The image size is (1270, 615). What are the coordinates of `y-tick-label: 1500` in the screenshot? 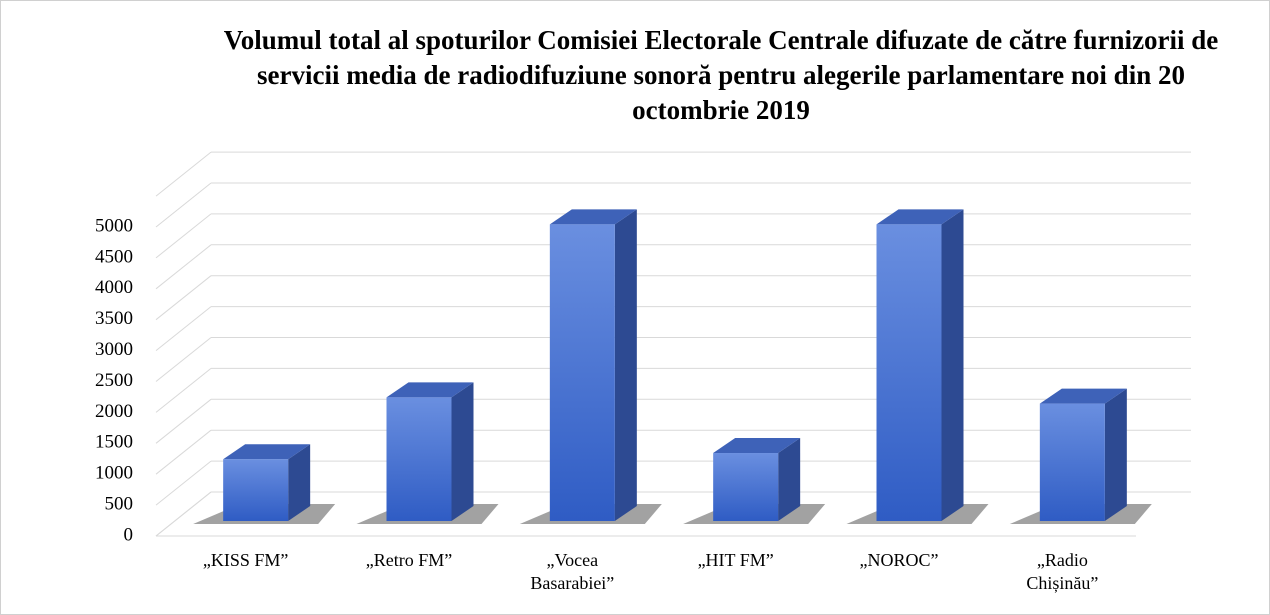 It's located at (114, 442).